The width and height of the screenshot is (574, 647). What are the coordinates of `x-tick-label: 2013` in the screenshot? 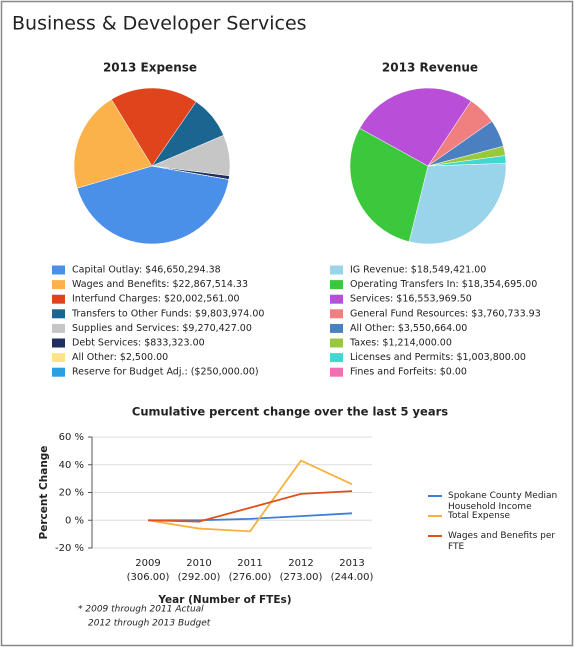 It's located at (351, 563).